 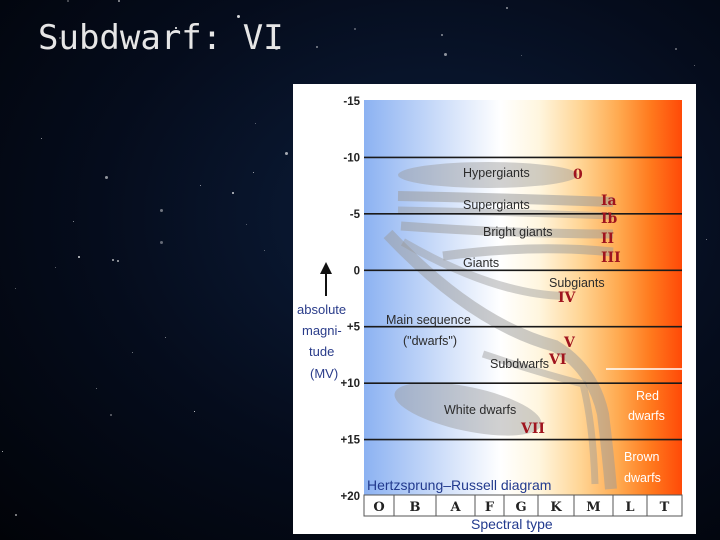 What do you see at coordinates (577, 283) in the screenshot?
I see `subgiants-label: Subgiants` at bounding box center [577, 283].